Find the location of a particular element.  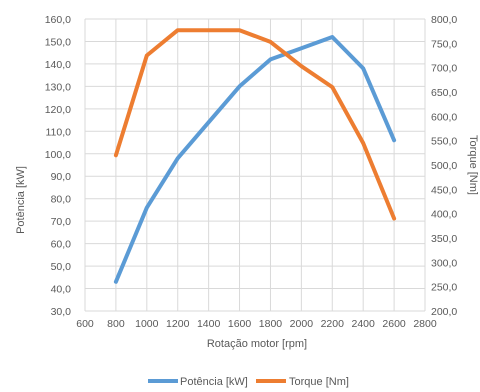

y-tick-label: 150,0 is located at coordinates (58, 42).